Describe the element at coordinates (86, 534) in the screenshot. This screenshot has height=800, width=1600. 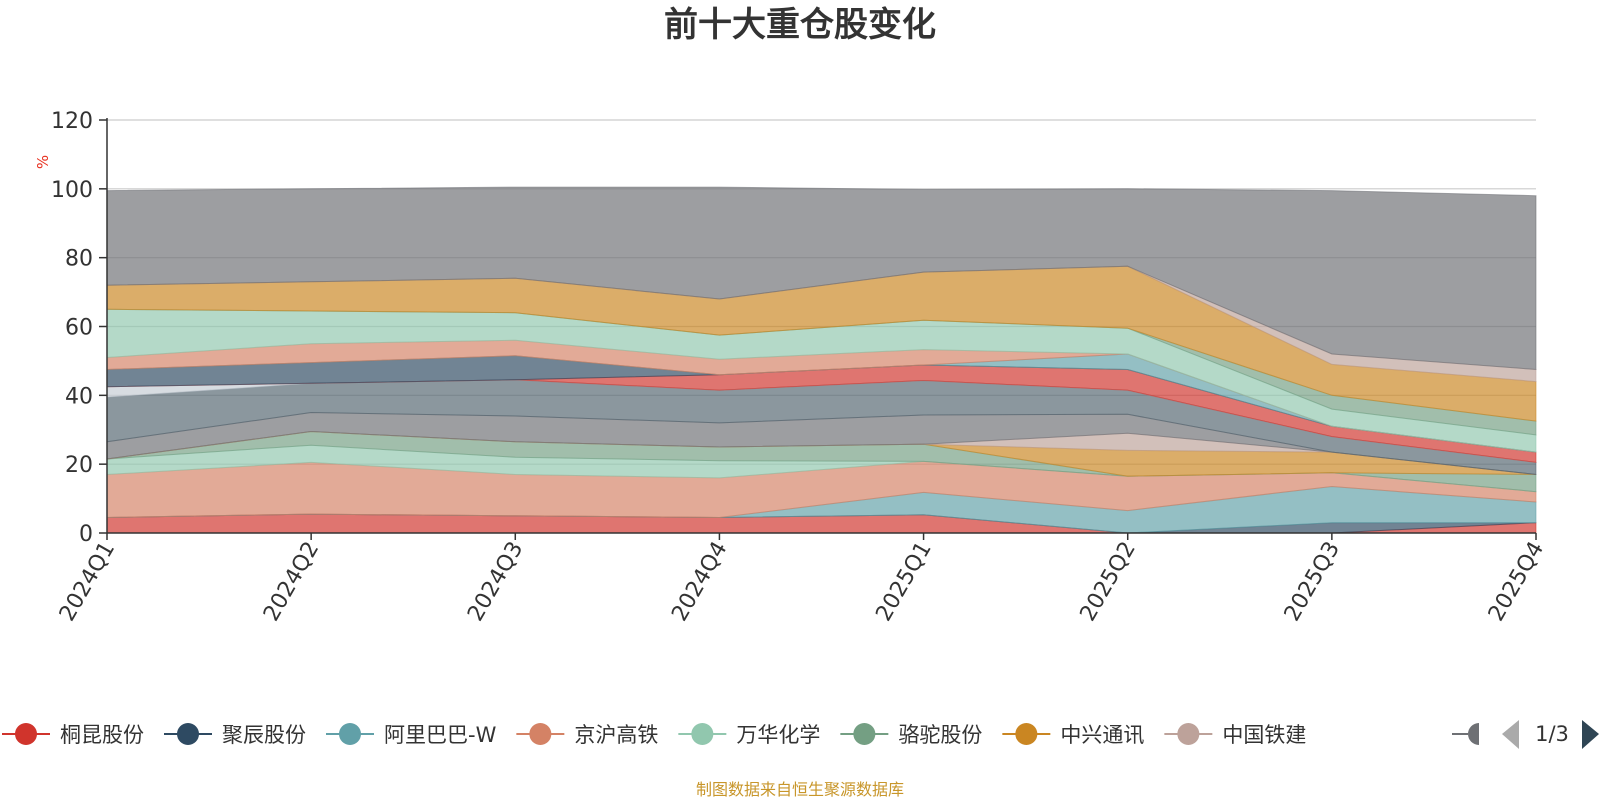
I see `y-tick-label: 0` at that location.